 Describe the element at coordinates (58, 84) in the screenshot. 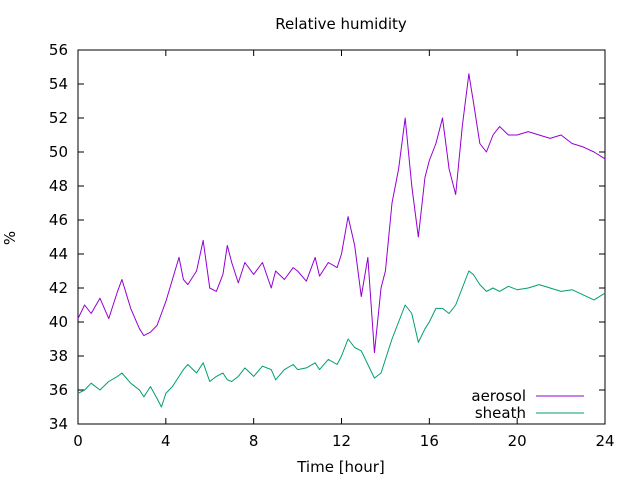

I see `y-tick-label: 54` at that location.